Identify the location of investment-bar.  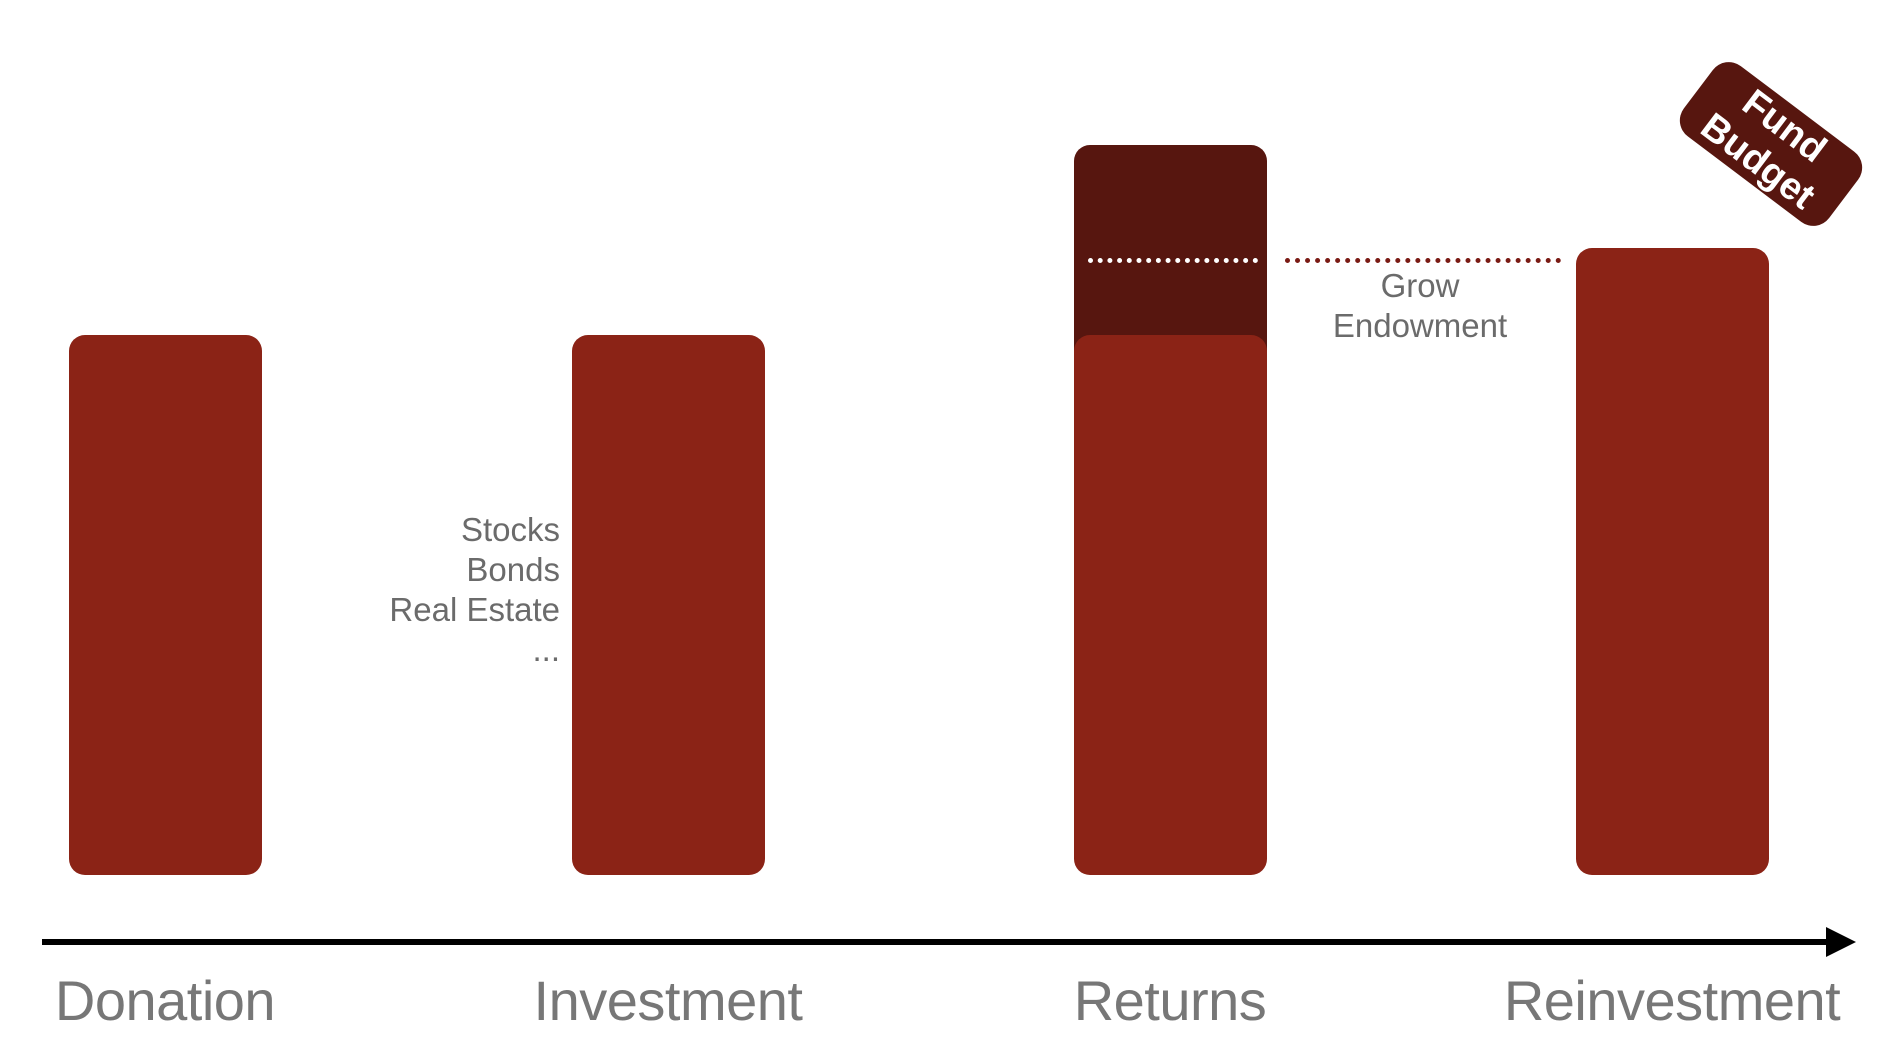
(668, 605).